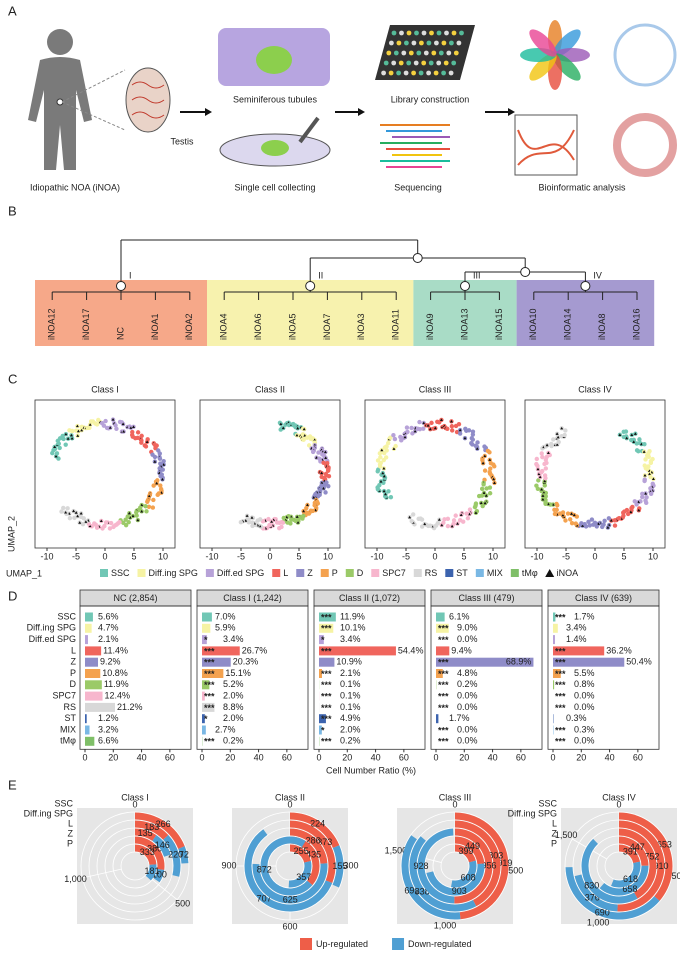  Describe the element at coordinates (591, 886) in the screenshot. I see `value-label: 830` at that location.